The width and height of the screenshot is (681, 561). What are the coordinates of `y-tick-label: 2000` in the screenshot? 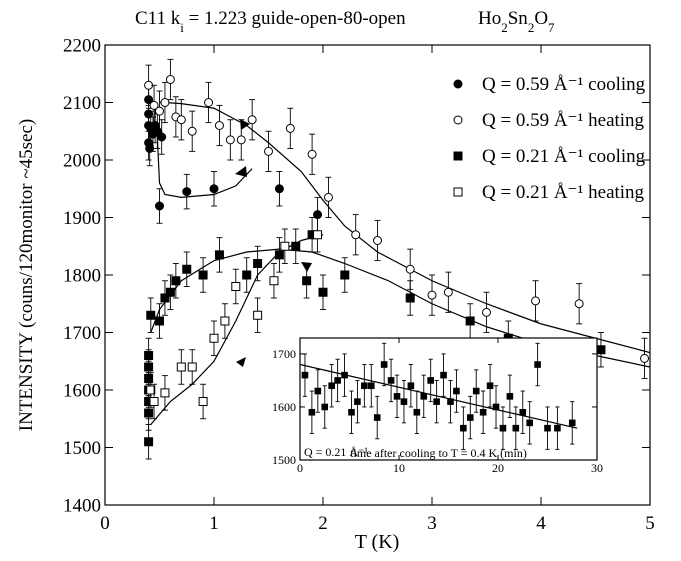 It's located at (82, 161).